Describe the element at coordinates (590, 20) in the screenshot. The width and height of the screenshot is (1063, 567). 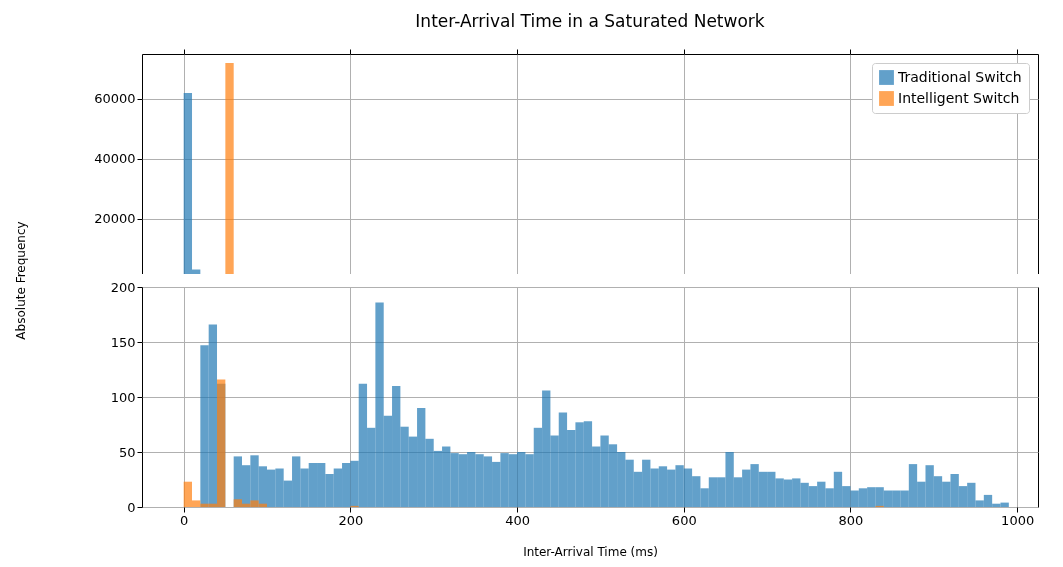
I see `chart-title: Inter-Arrival Time in a Saturated Network` at that location.